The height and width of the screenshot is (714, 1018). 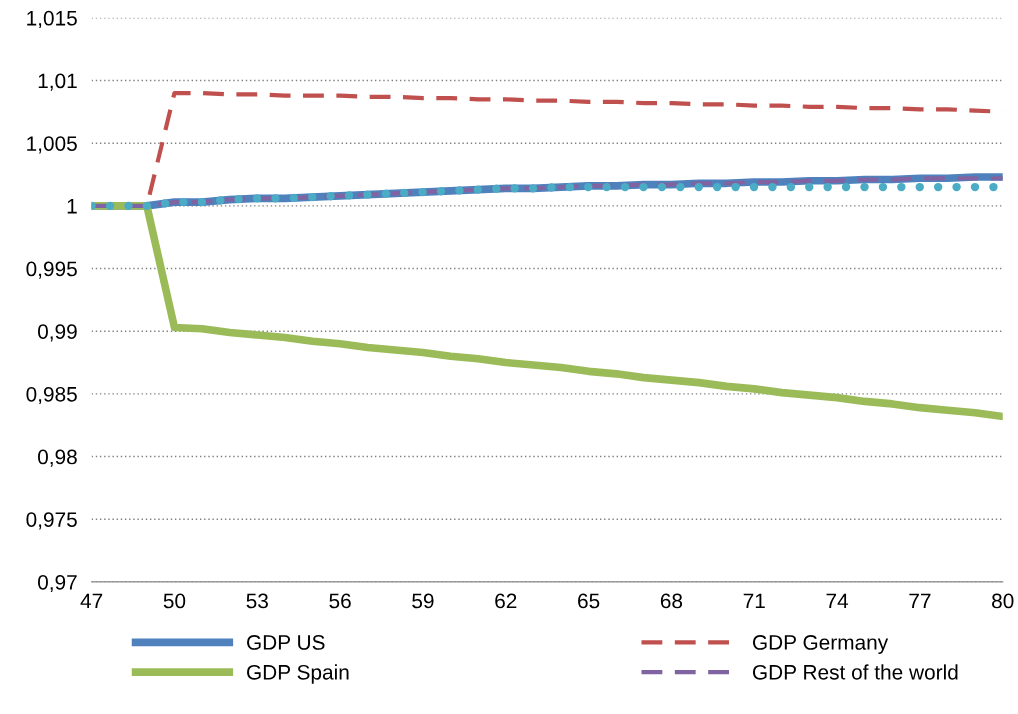 What do you see at coordinates (51, 395) in the screenshot?
I see `y-tick-label: 0,985` at bounding box center [51, 395].